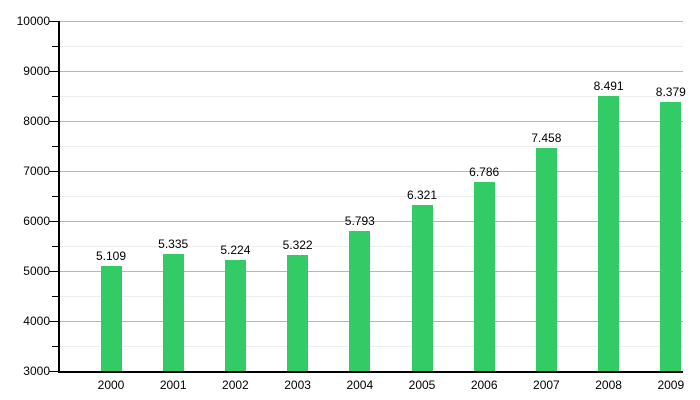 The image size is (700, 400). Describe the element at coordinates (546, 259) in the screenshot. I see `bar-2007` at that location.